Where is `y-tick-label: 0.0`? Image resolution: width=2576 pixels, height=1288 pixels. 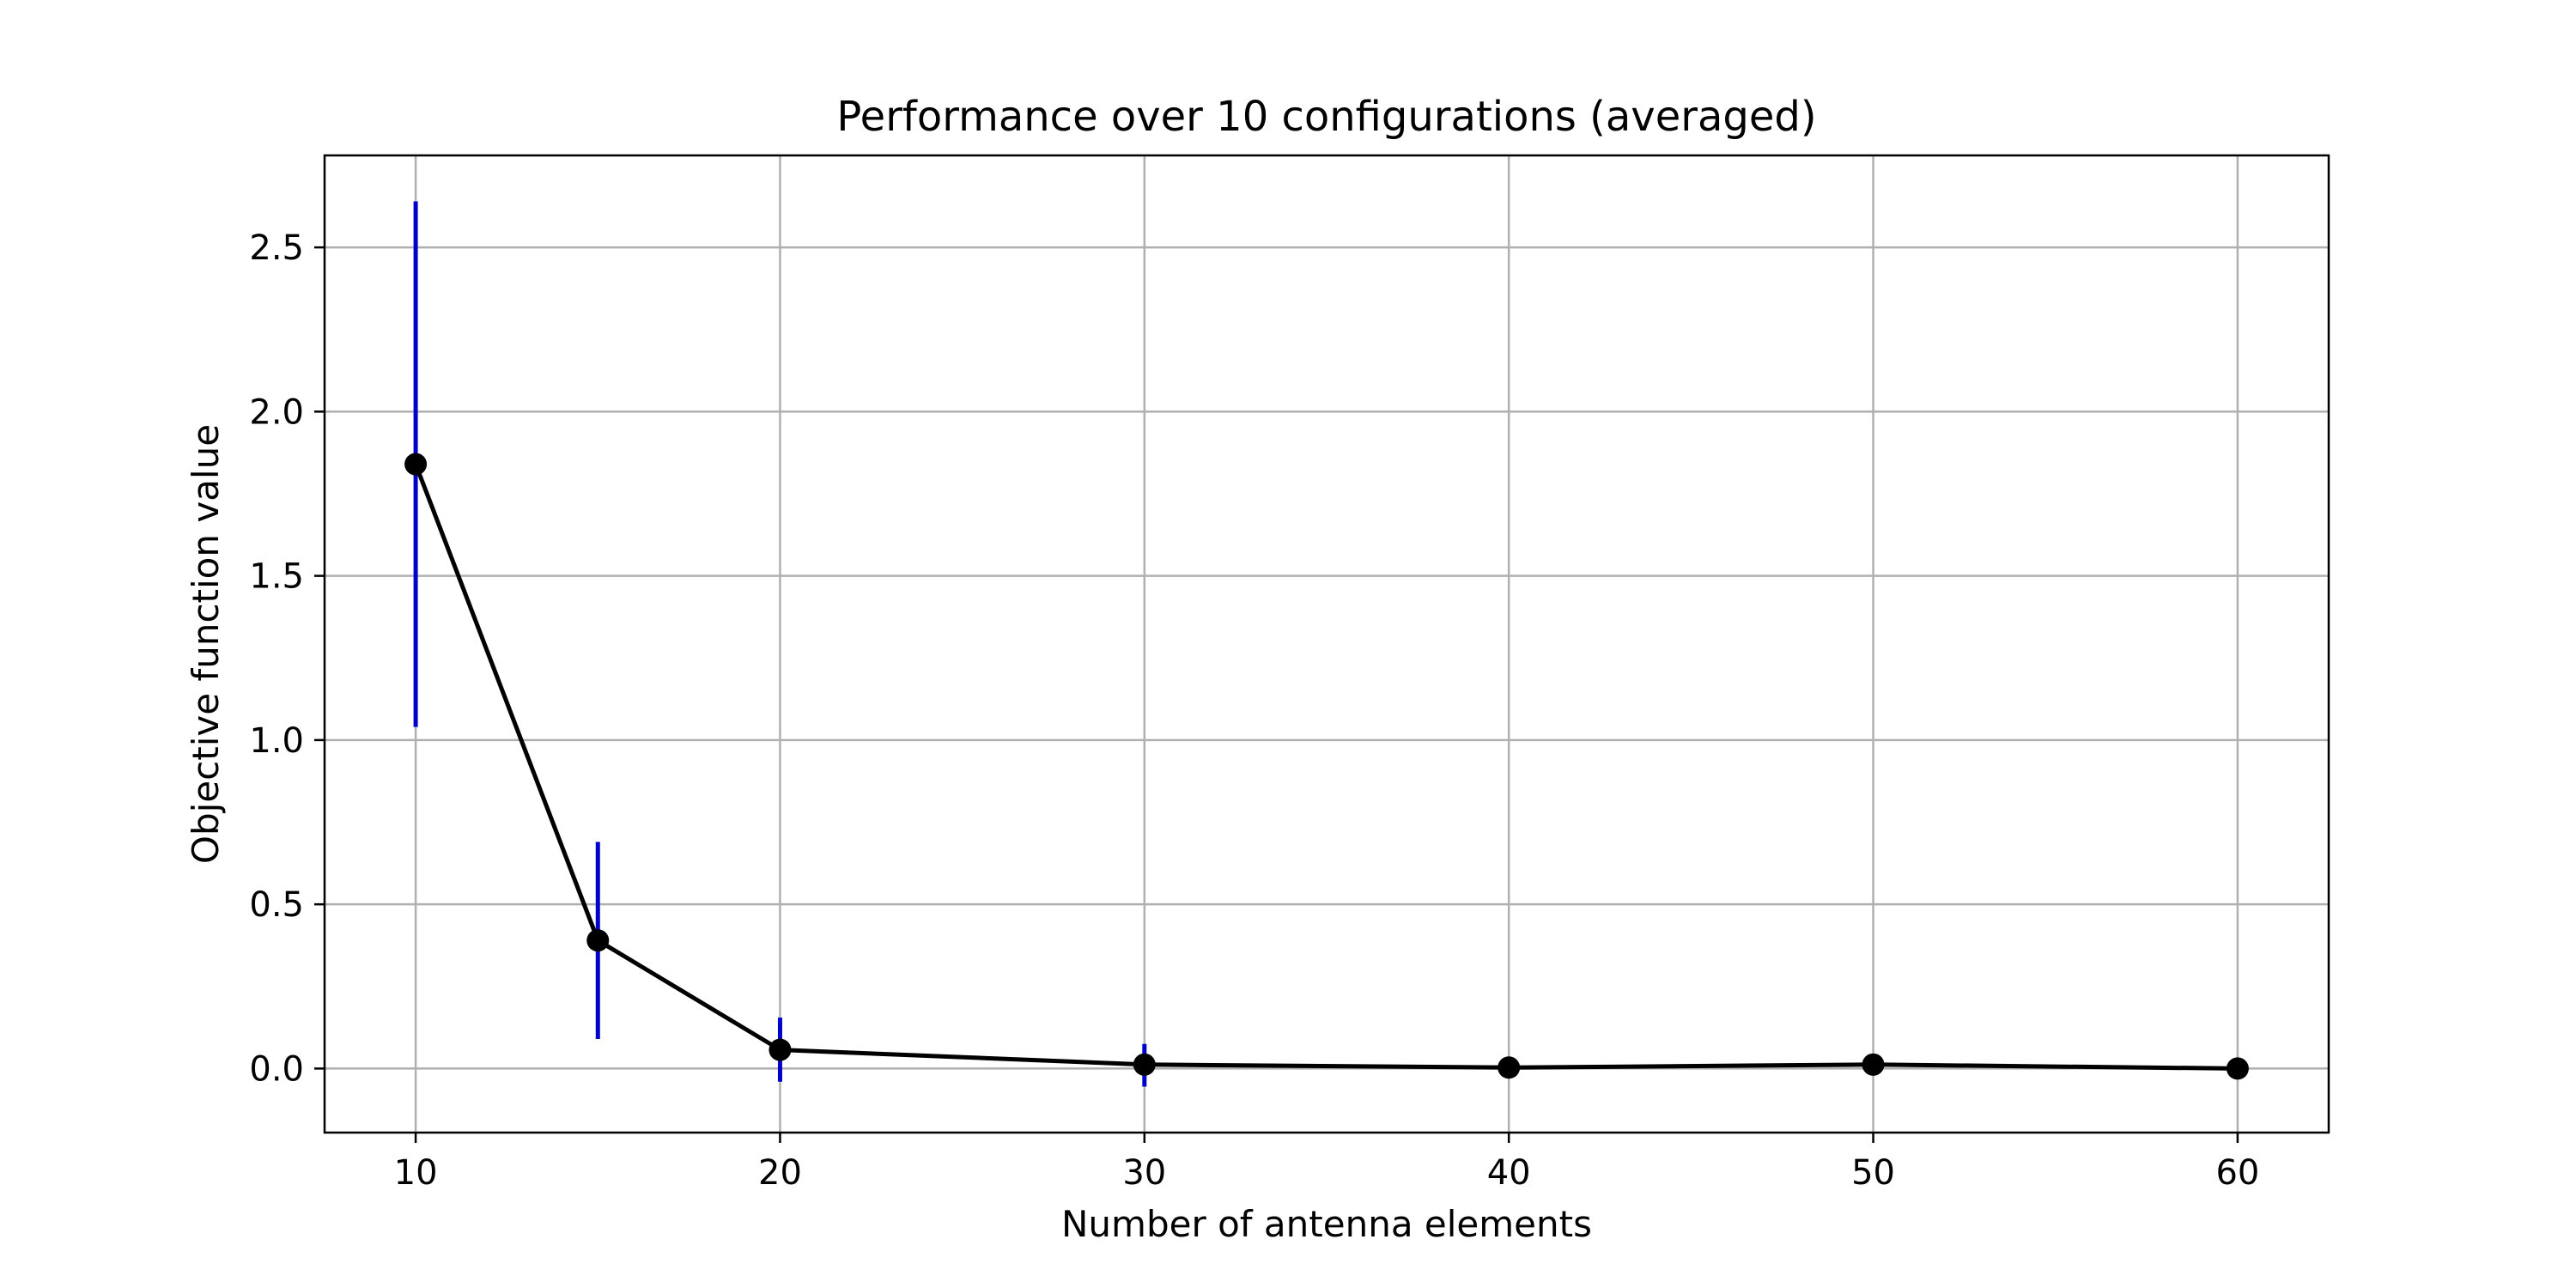
y-tick-label: 0.0 is located at coordinates (276, 1069).